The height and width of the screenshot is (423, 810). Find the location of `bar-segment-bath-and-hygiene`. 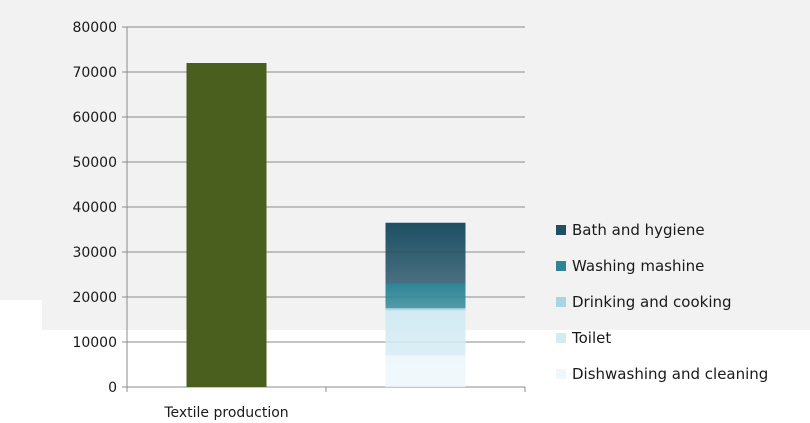

bar-segment-bath-and-hygiene is located at coordinates (425, 253).